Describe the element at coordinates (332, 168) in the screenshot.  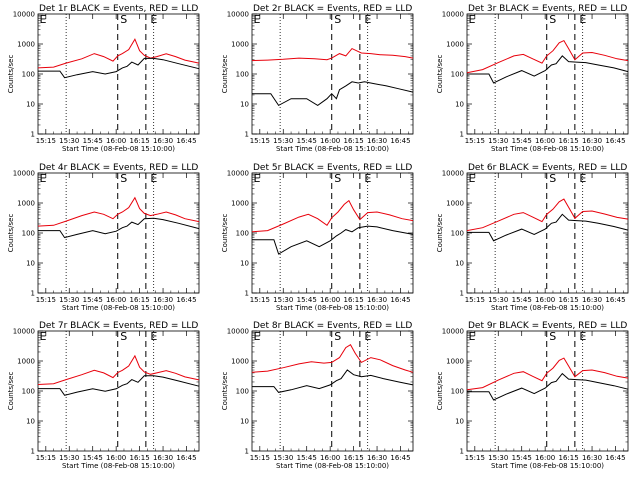
I see `panel-title: Det 5r BLACK = Events, RED = LLD` at that location.